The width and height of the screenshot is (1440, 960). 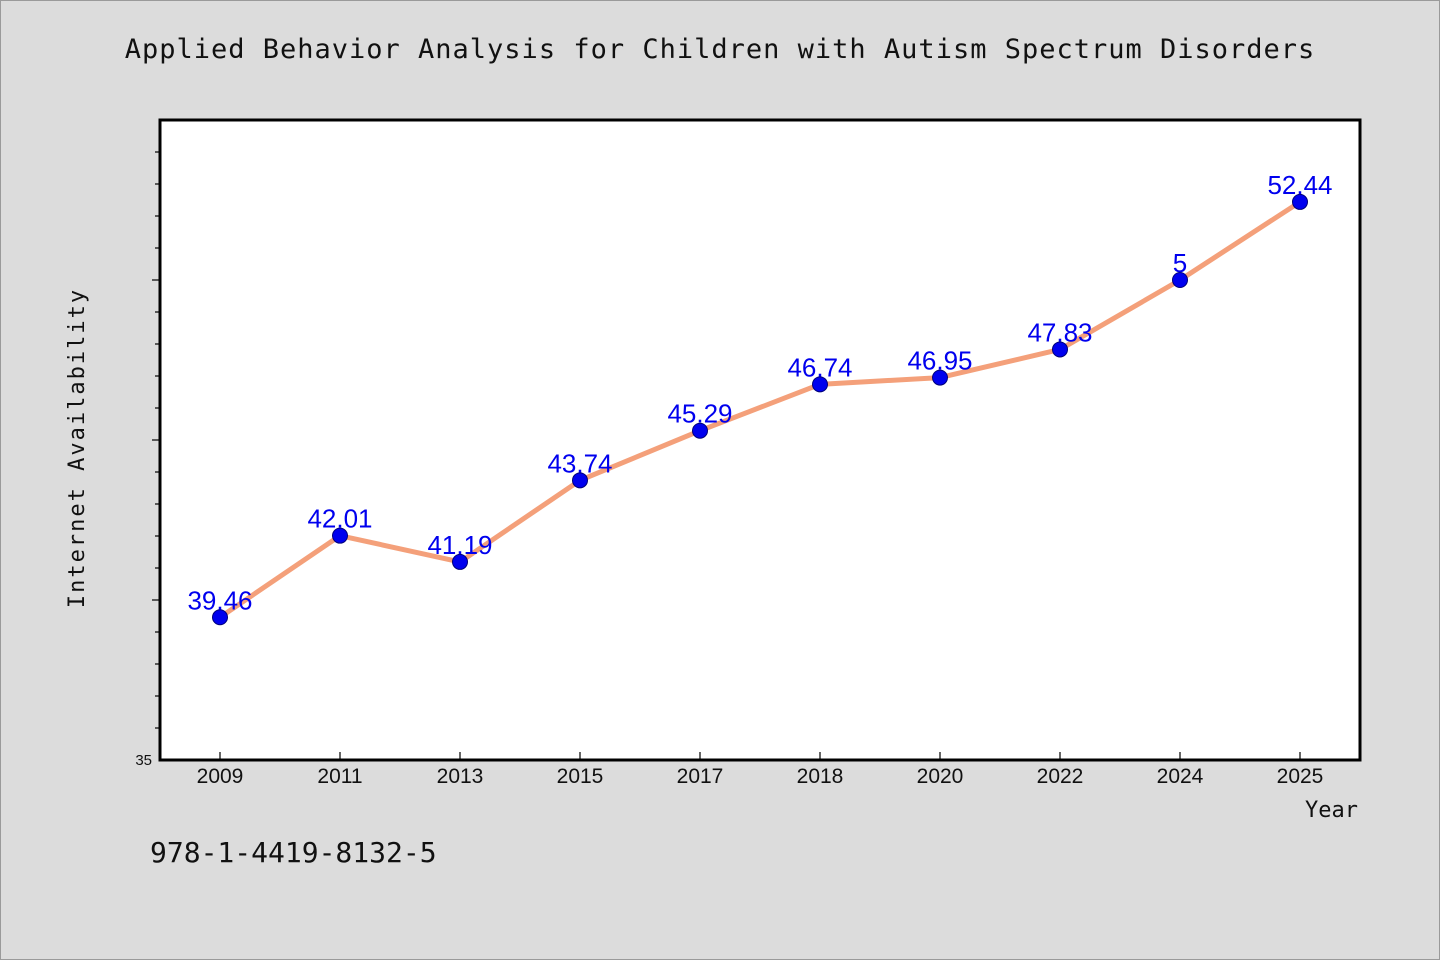 What do you see at coordinates (580, 776) in the screenshot?
I see `x-tick-label: 2015` at bounding box center [580, 776].